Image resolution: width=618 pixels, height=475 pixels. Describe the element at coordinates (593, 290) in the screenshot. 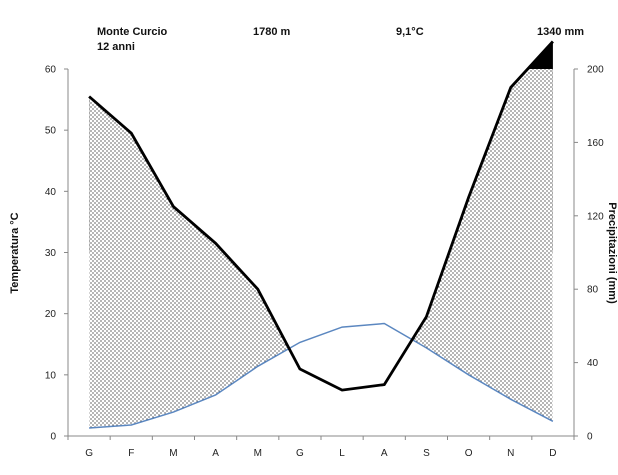

I see `y2-tick-label: 80` at that location.